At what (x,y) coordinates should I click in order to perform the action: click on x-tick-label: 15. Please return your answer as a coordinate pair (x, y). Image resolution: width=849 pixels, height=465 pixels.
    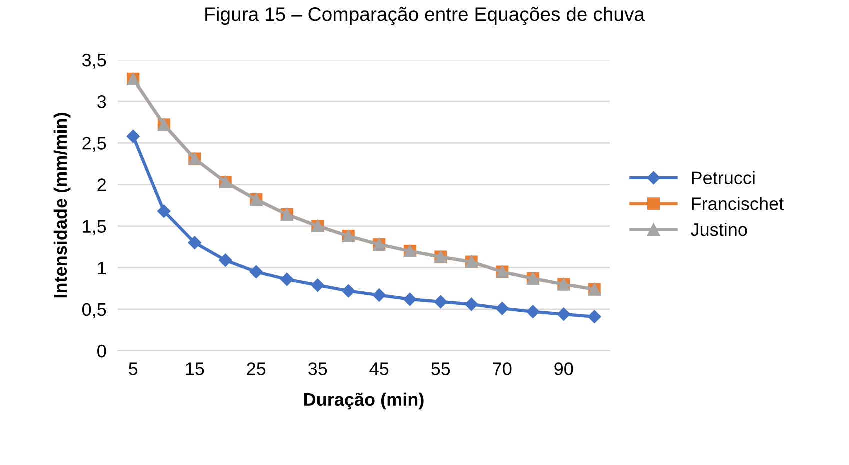
    Looking at the image, I should click on (195, 369).